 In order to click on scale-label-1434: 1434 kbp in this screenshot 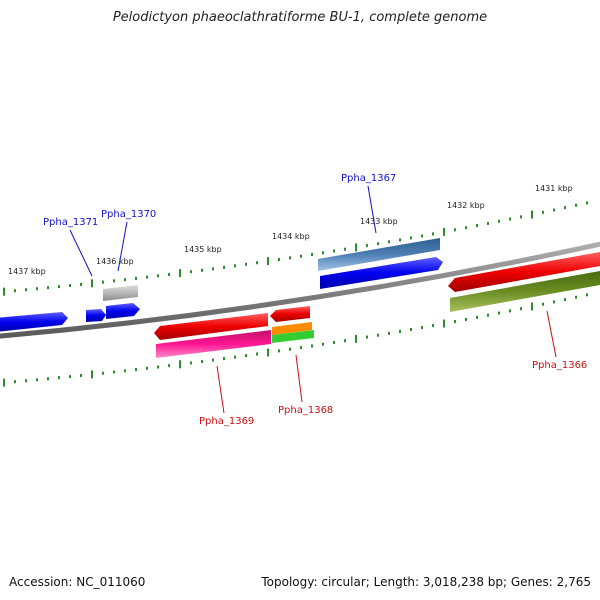, I will do `click(291, 236)`.